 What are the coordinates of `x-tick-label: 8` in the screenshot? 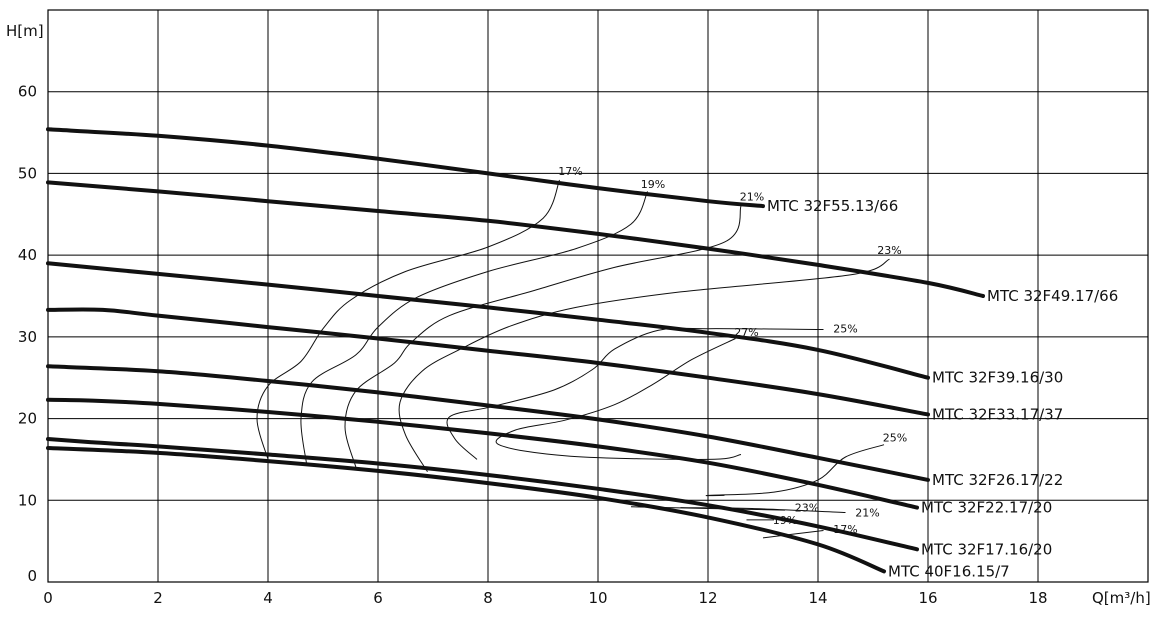 It's located at (488, 598).